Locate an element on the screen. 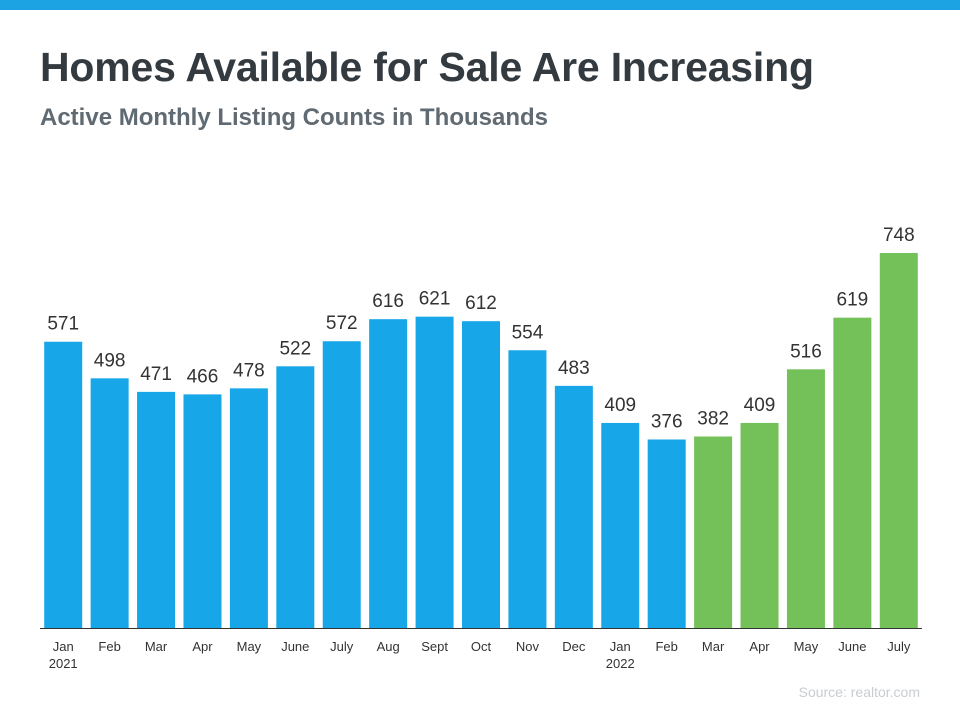 The height and width of the screenshot is (720, 960). bar-value-label: 522 is located at coordinates (295, 348).